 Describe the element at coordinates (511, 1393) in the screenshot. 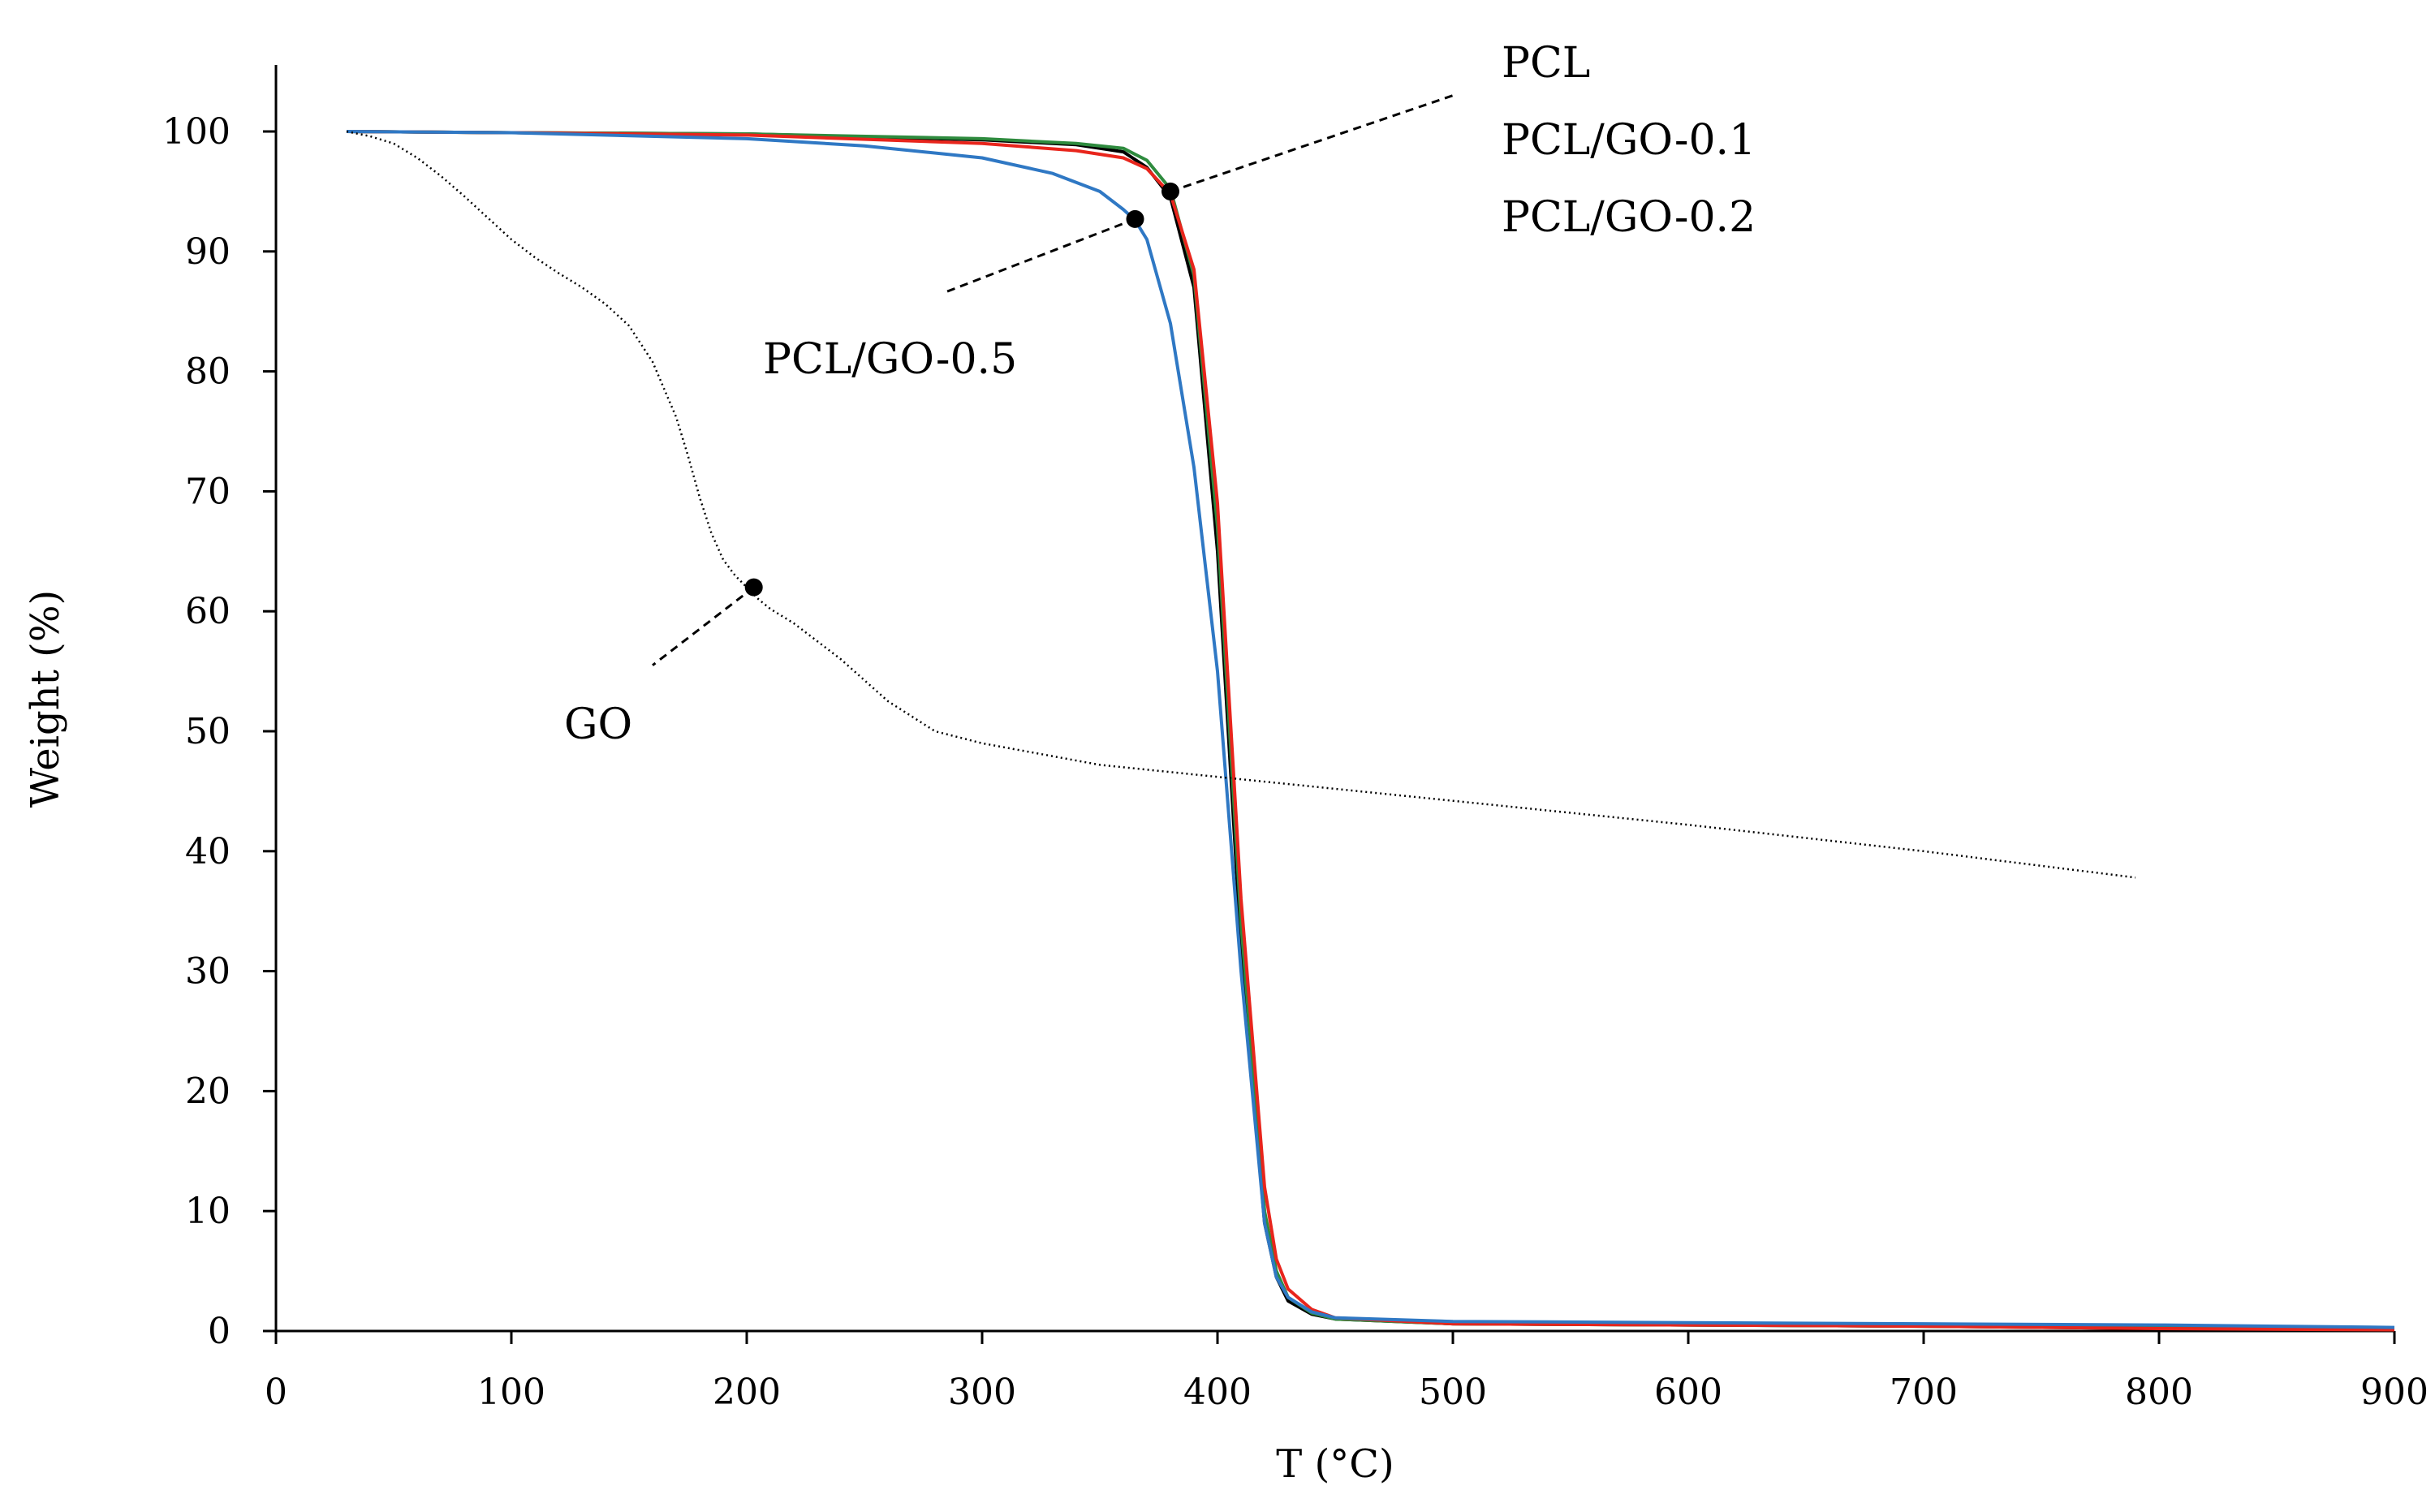

I see `x-tick-label: 100` at that location.